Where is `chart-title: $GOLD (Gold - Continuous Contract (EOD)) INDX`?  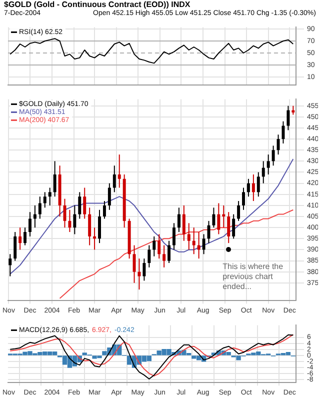
chart-title: $GOLD (Gold - Continuous Contract (EOD)) INDX is located at coordinates (98, 4).